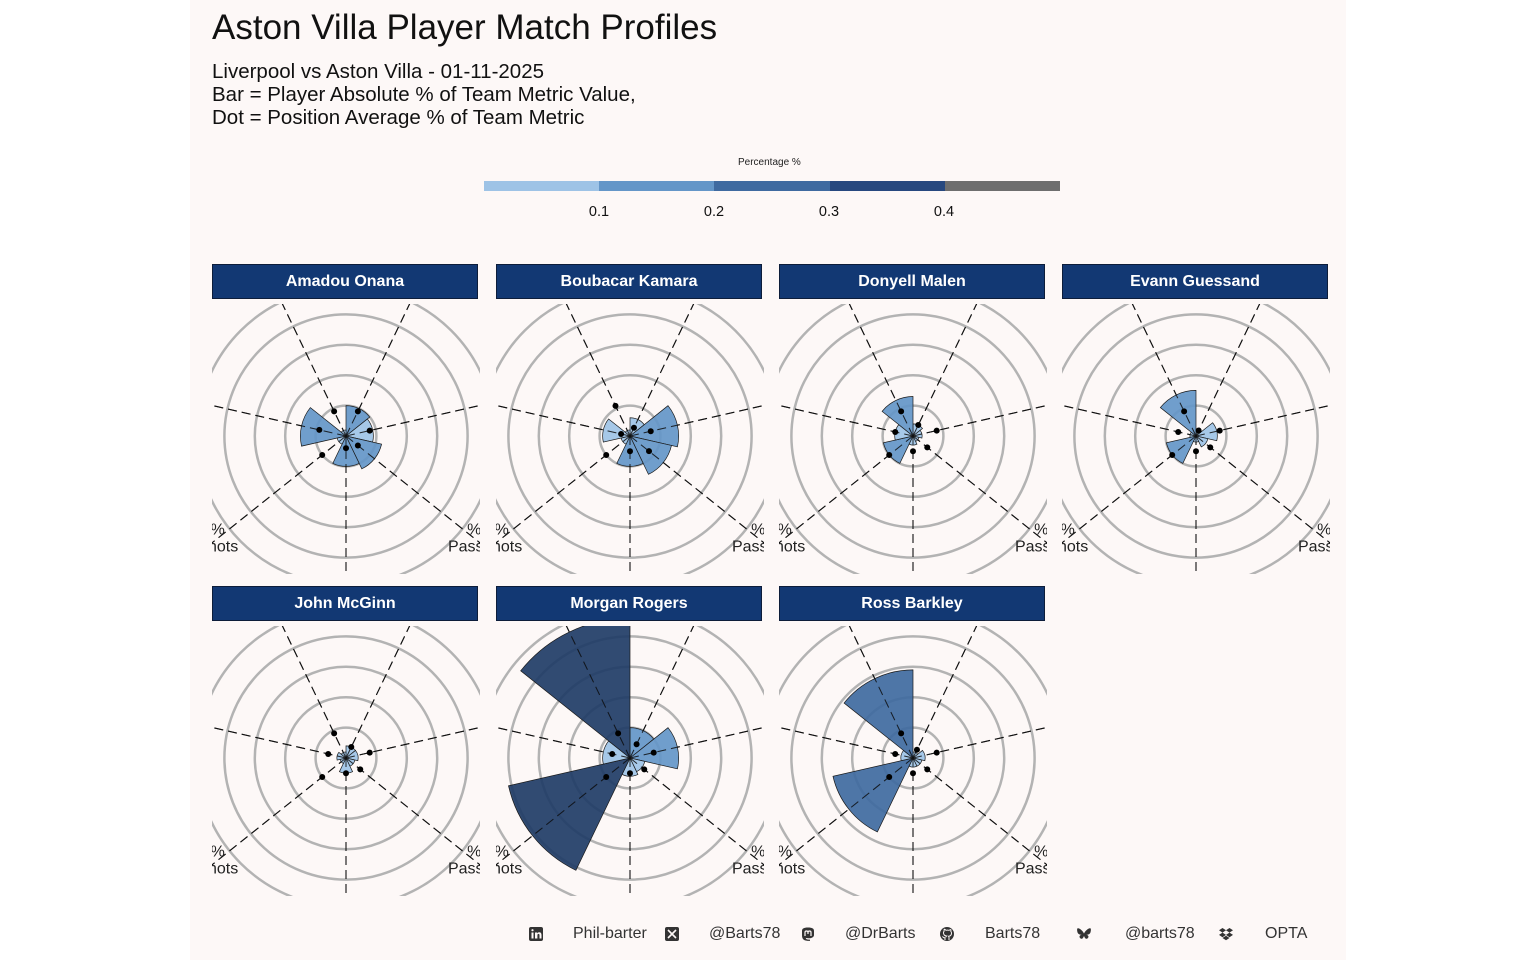 This screenshot has width=1536, height=960. I want to click on footer-x: @Barts78, so click(745, 933).